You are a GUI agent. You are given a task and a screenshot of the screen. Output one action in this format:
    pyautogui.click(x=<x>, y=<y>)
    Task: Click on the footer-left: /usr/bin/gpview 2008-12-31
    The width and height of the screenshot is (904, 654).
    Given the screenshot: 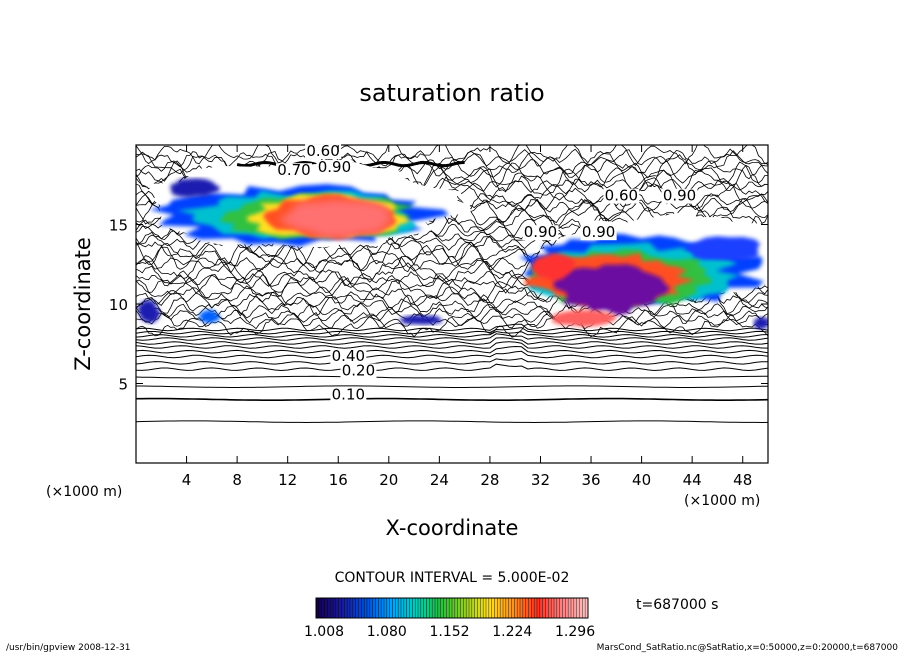 What is the action you would take?
    pyautogui.click(x=68, y=648)
    